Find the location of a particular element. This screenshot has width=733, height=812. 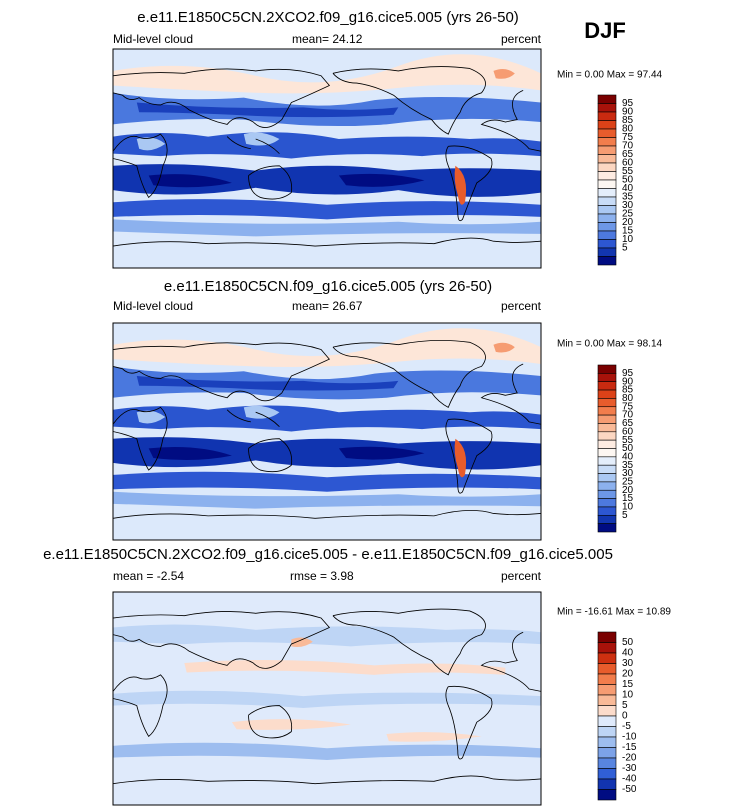

colorbar-label: 0 is located at coordinates (625, 716).